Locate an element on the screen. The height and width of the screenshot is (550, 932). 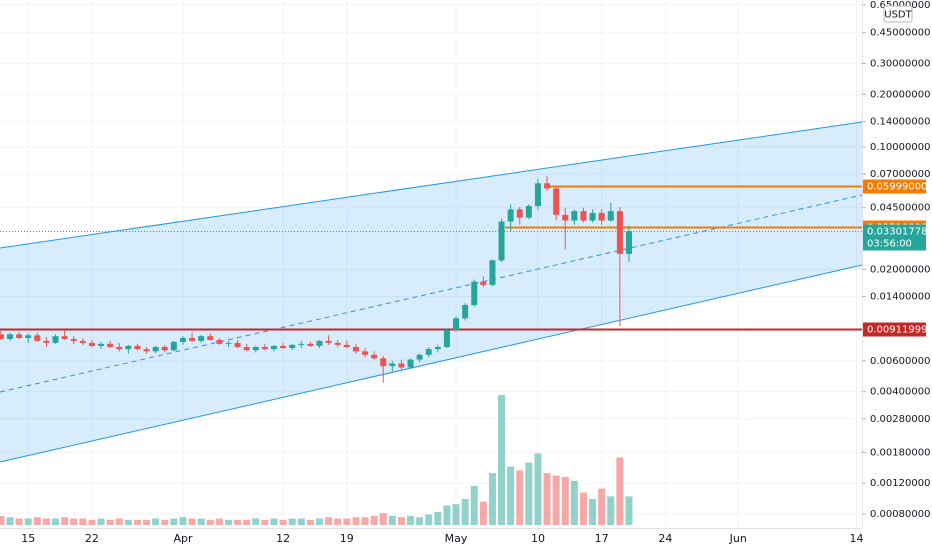
price-label: 0.03301778 is located at coordinates (897, 232).